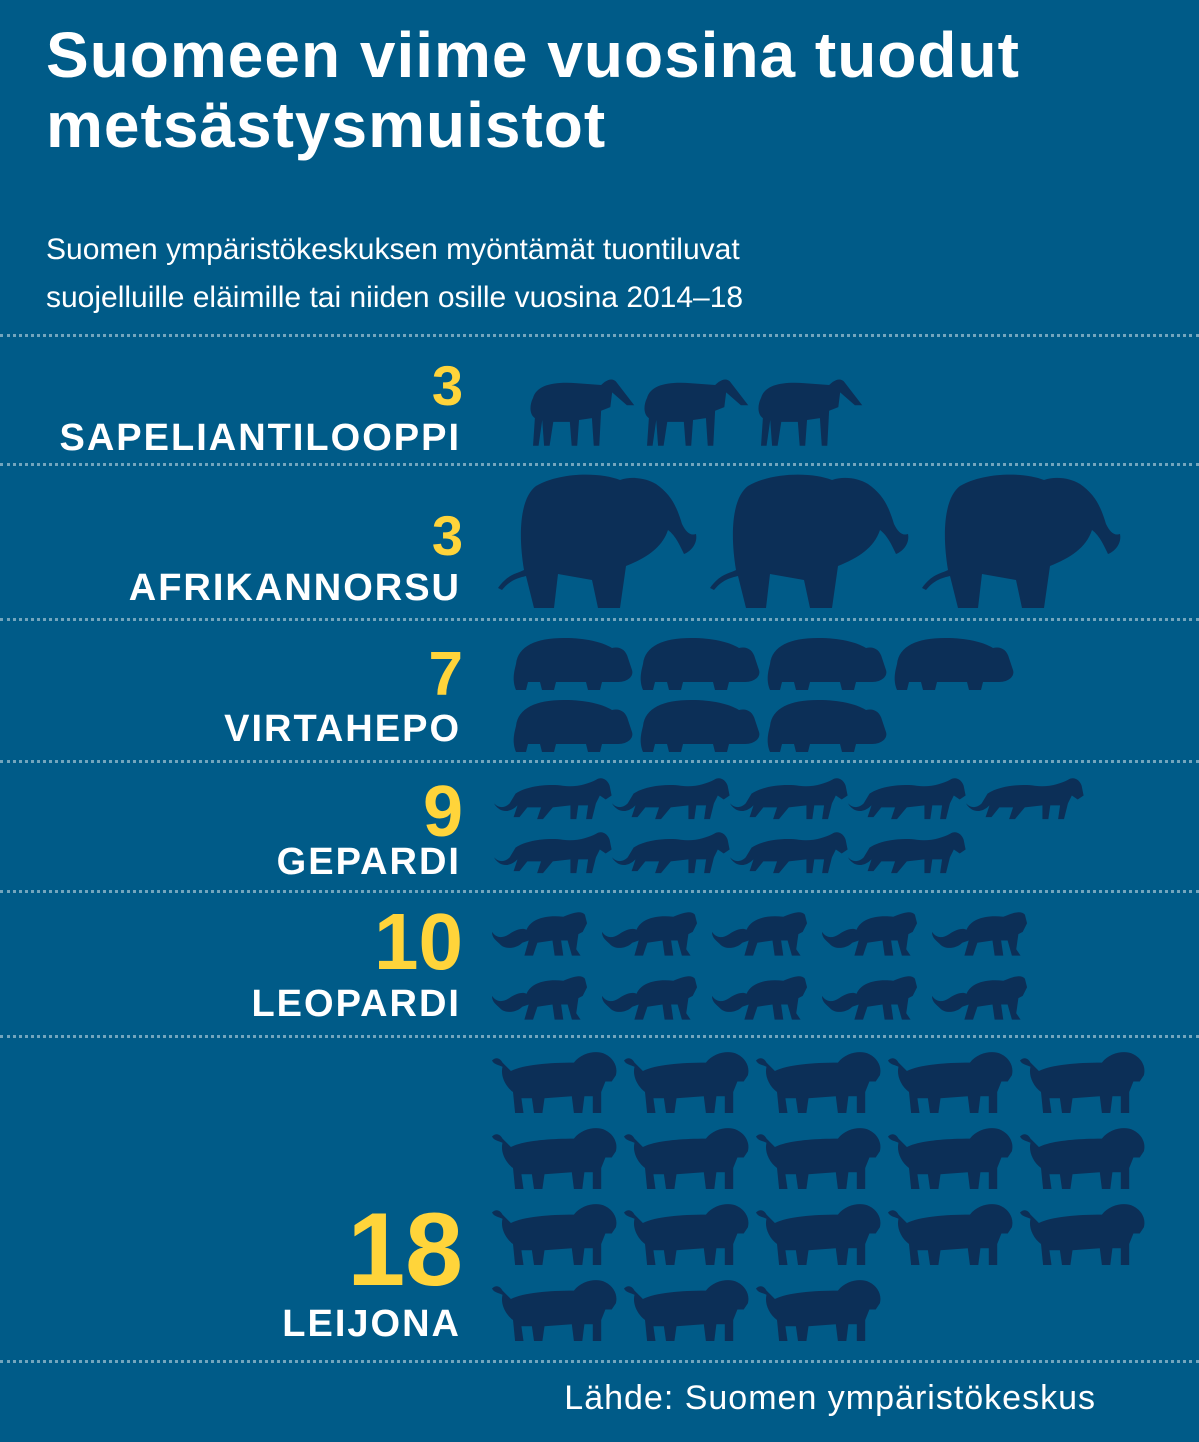 The height and width of the screenshot is (1442, 1199). Describe the element at coordinates (447, 385) in the screenshot. I see `count-sapeliantilooppi: 3` at that location.